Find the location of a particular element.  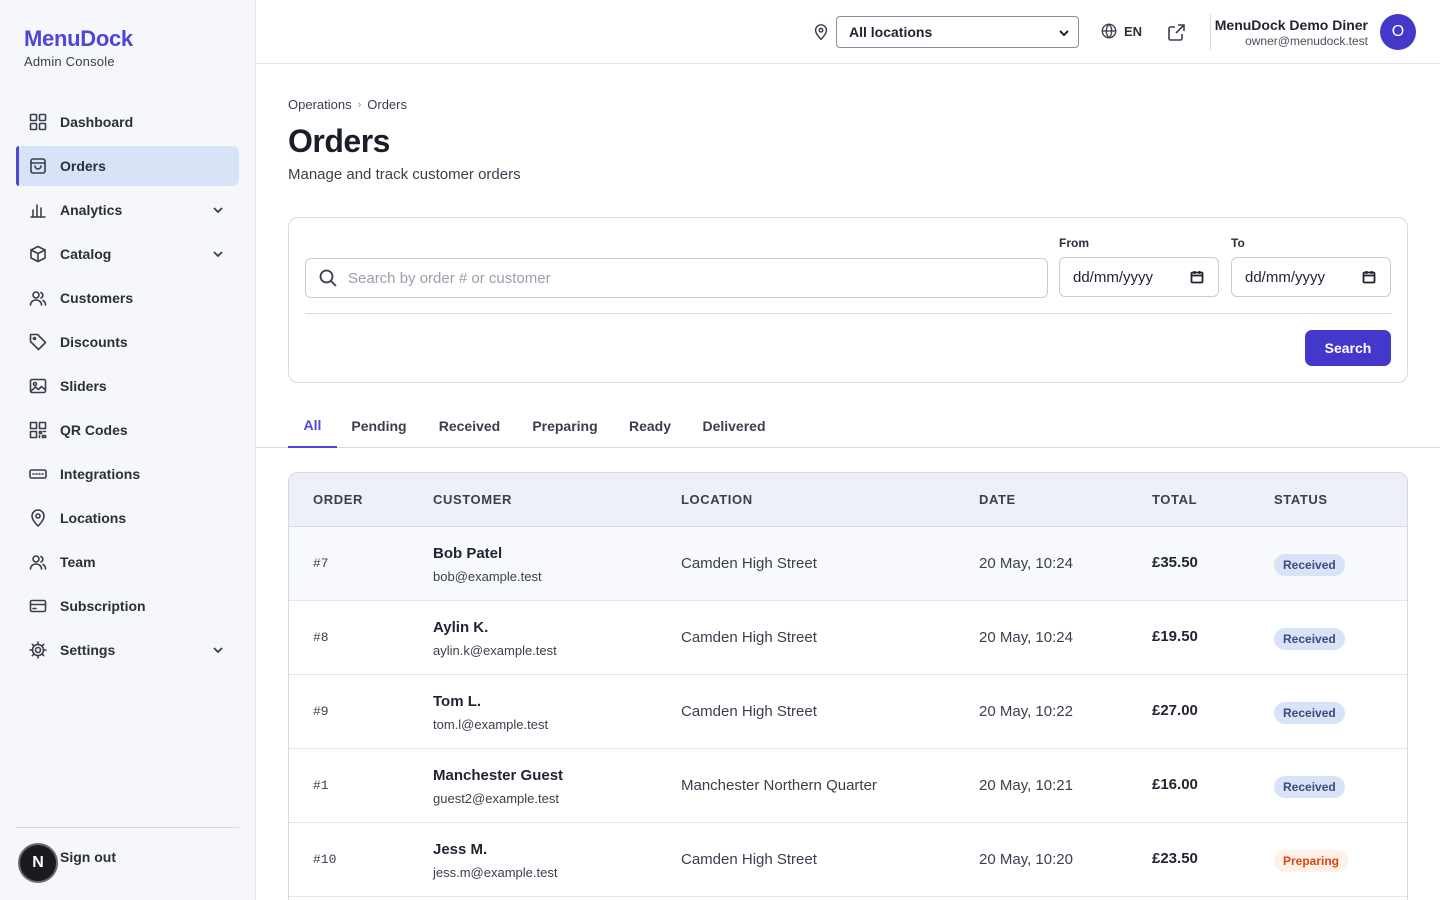

order-number: #8 is located at coordinates (321, 637).